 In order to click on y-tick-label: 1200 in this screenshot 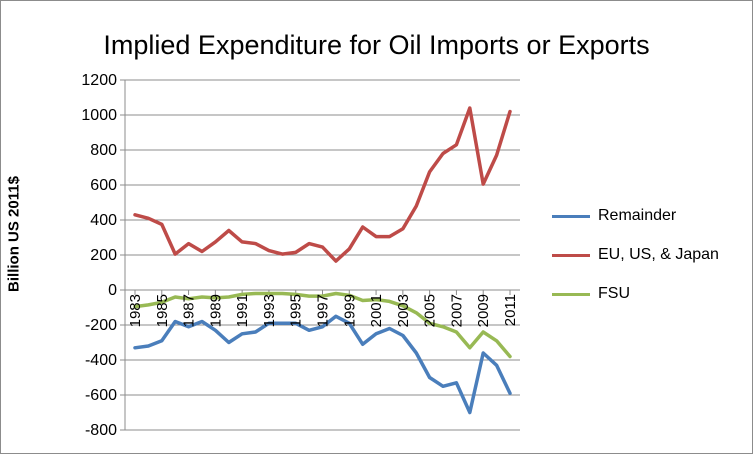, I will do `click(99, 80)`.